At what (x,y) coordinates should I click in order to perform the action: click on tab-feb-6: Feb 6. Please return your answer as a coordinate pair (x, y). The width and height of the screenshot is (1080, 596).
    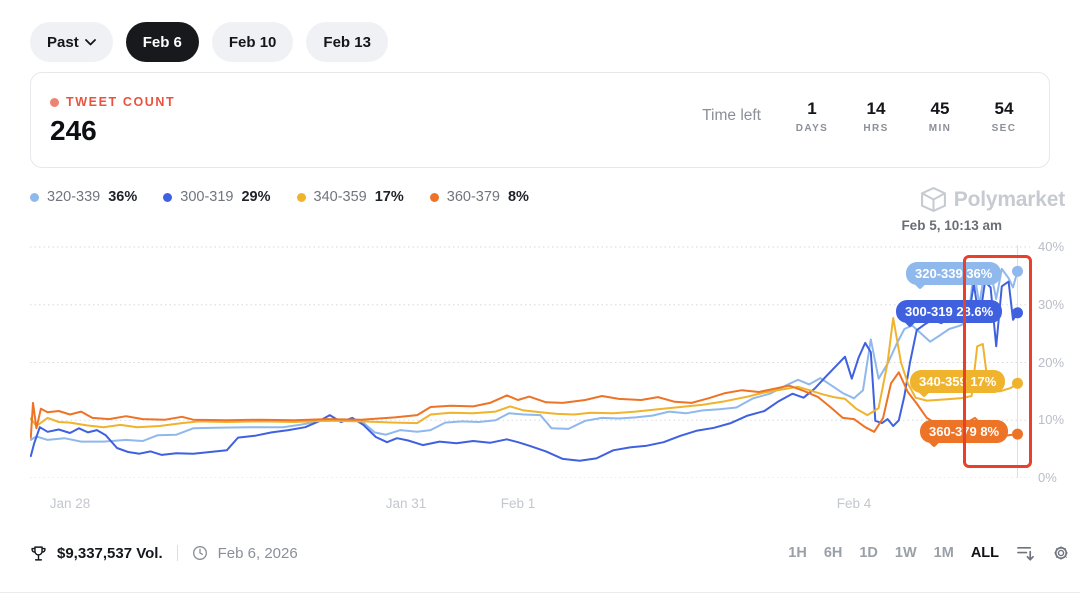
    Looking at the image, I should click on (162, 42).